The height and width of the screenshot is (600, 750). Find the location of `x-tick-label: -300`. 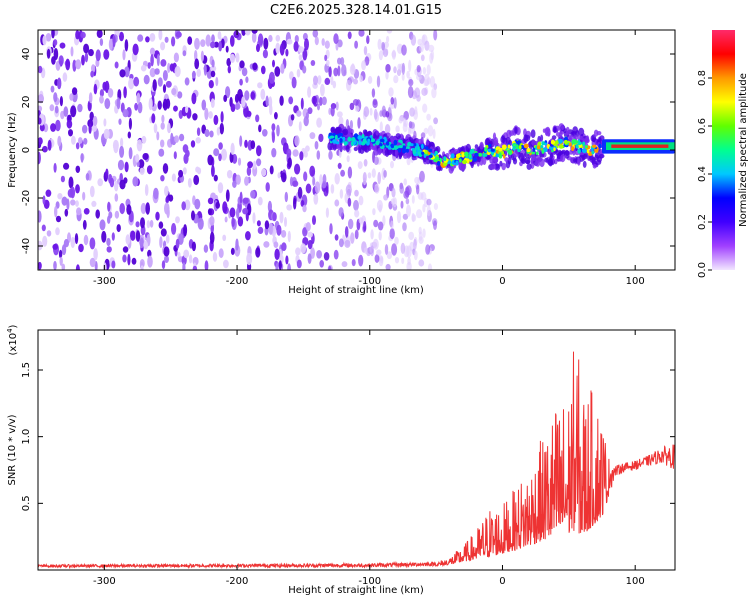

x-tick-label: -300 is located at coordinates (104, 581).